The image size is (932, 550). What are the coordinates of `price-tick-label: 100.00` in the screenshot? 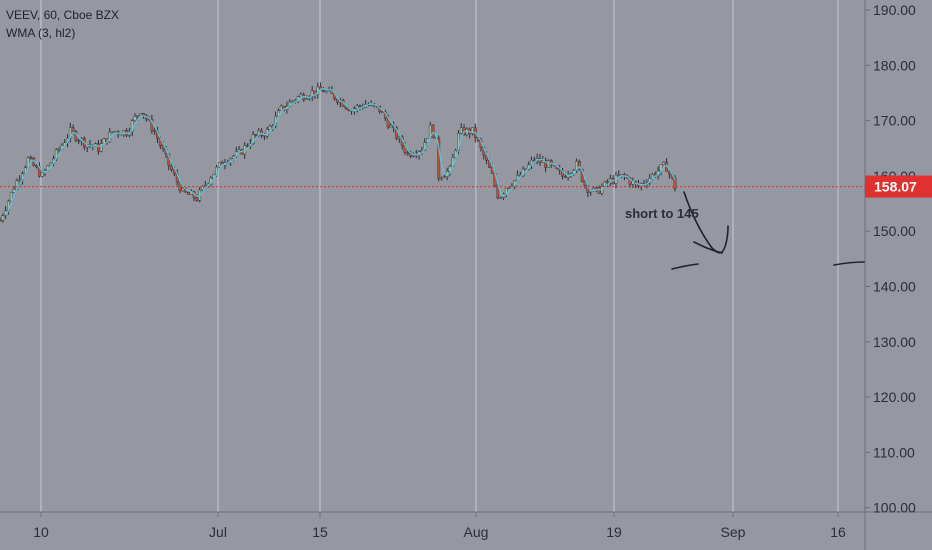 It's located at (894, 508).